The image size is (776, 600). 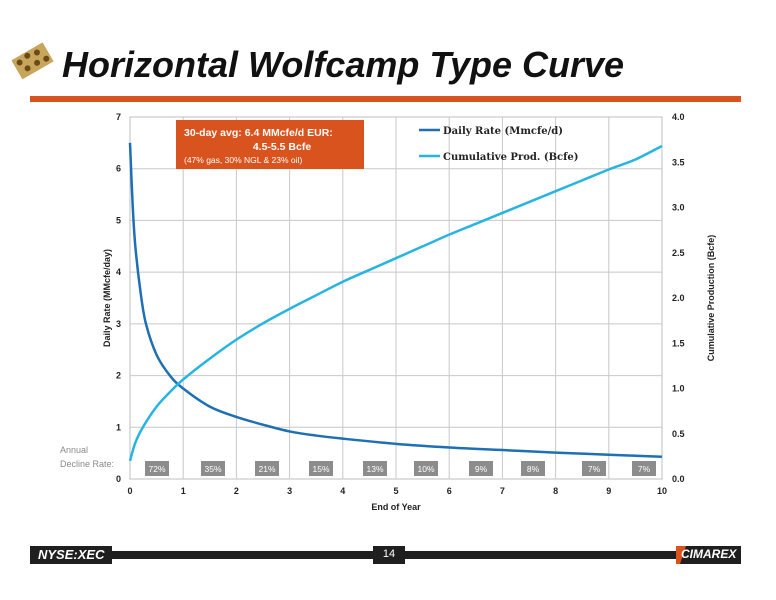 I want to click on x-tick-label: 0, so click(x=129, y=491).